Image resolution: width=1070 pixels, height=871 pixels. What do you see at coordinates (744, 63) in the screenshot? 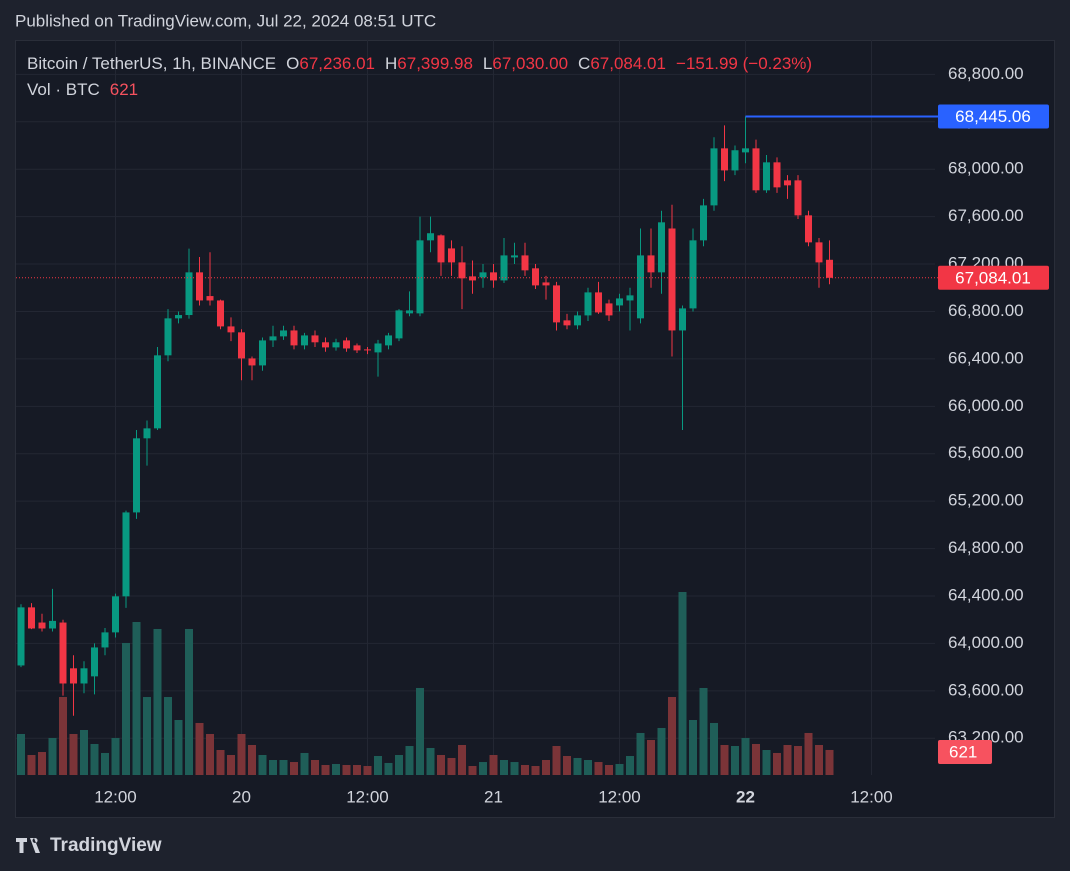
I see `legend-text: −151.99 (−0.23%)` at bounding box center [744, 63].